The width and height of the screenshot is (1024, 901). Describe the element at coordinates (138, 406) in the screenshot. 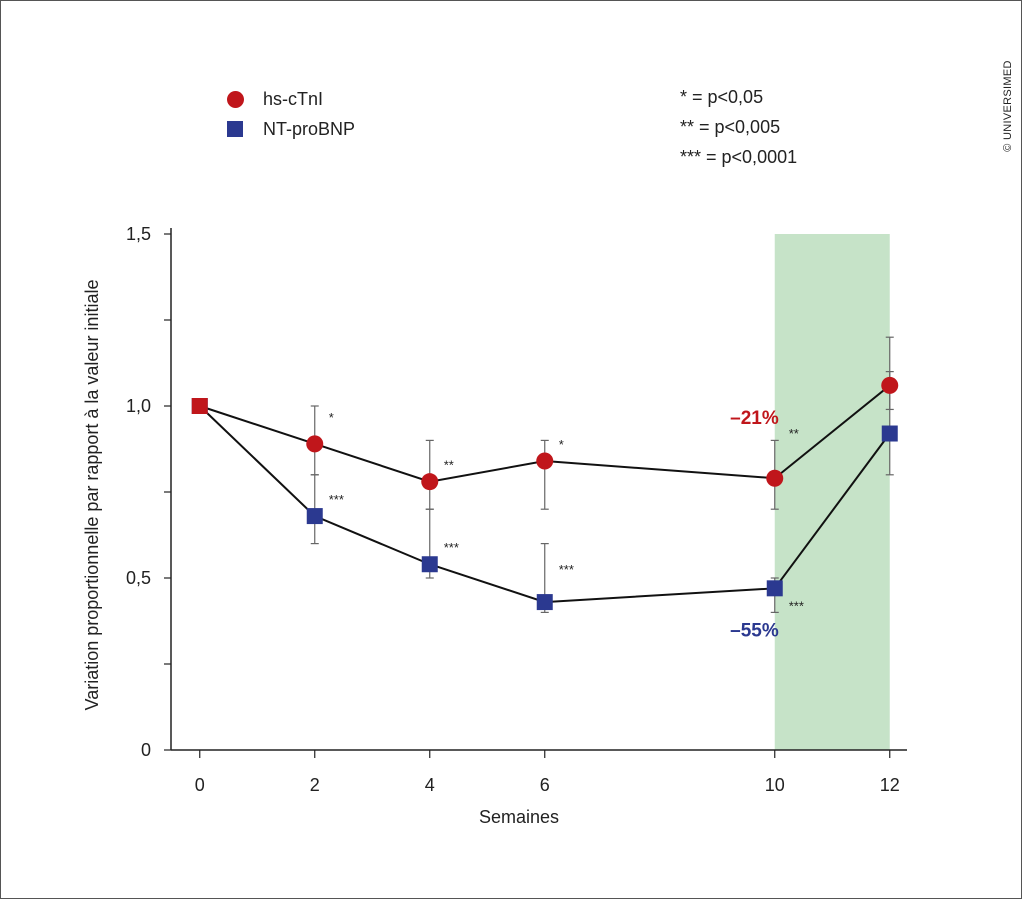

I see `y-tick-label: 1,0` at that location.